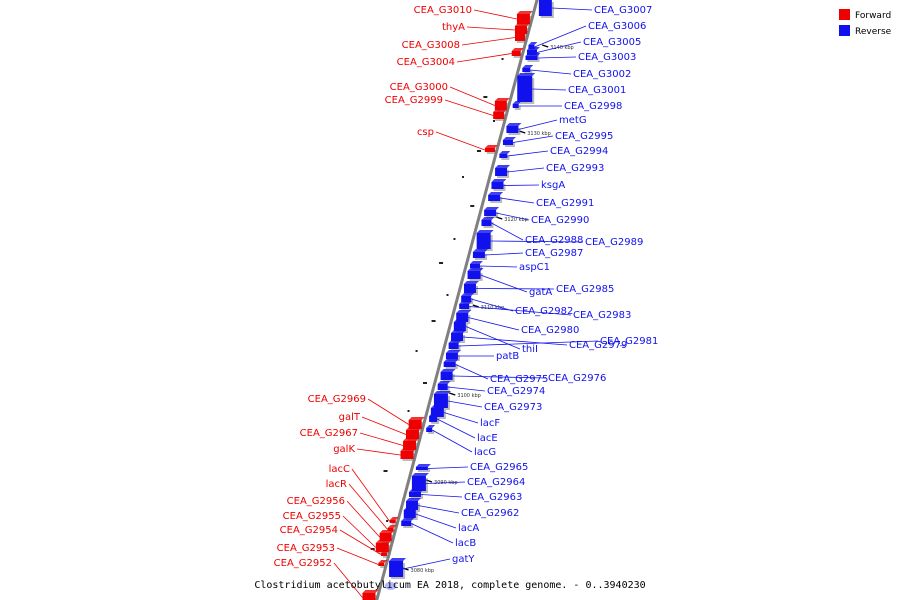  Describe the element at coordinates (350, 417) in the screenshot. I see `forward-gene-label: galT` at that location.